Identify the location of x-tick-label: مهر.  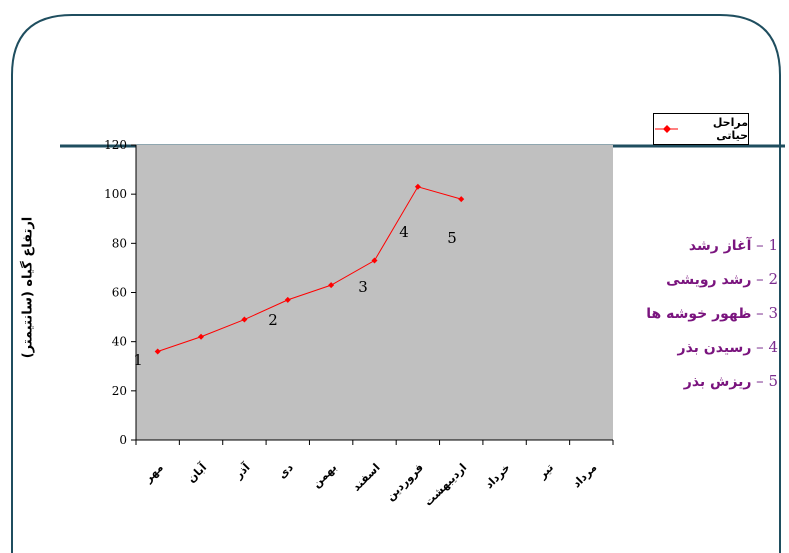
(153, 473).